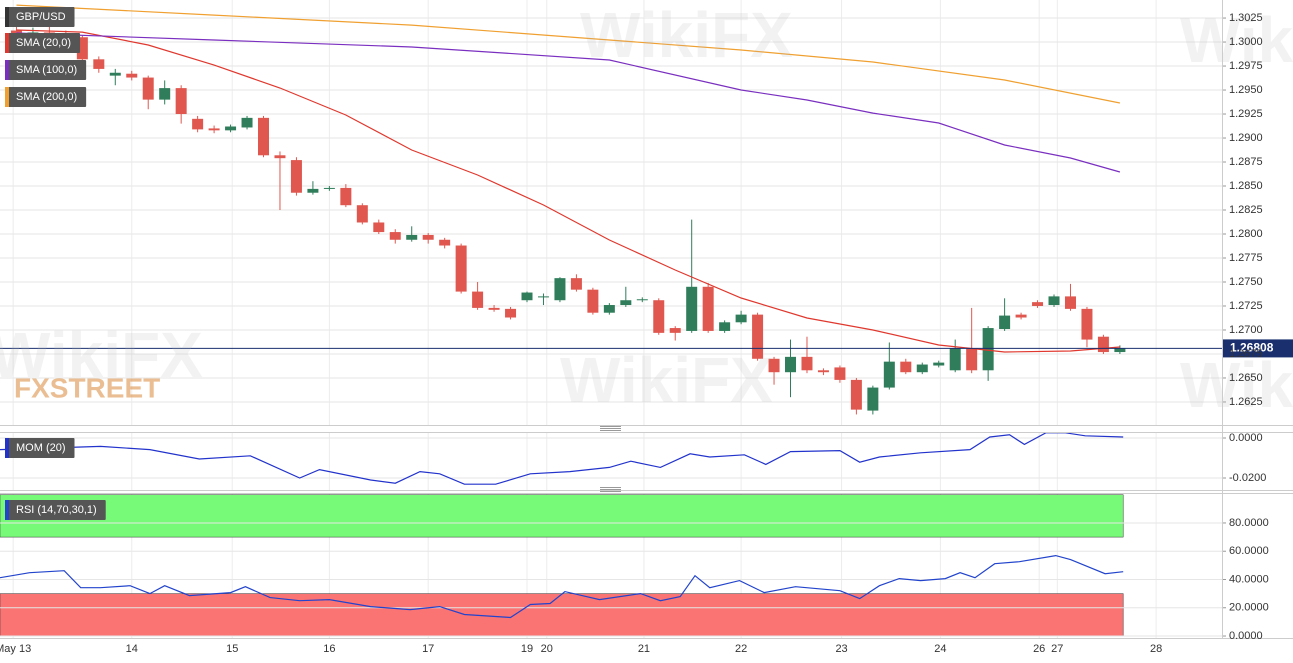 Image resolution: width=1293 pixels, height=663 pixels. Describe the element at coordinates (1249, 579) in the screenshot. I see `y-tick-label: 40.0000` at that location.